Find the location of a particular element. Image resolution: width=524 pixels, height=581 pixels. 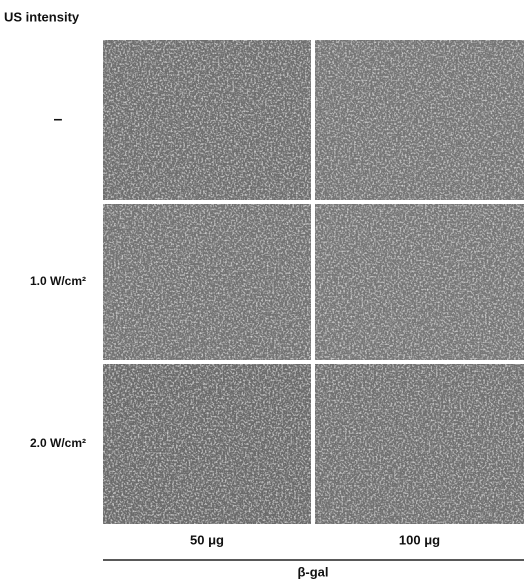

column-label: 100 μg is located at coordinates (419, 539).